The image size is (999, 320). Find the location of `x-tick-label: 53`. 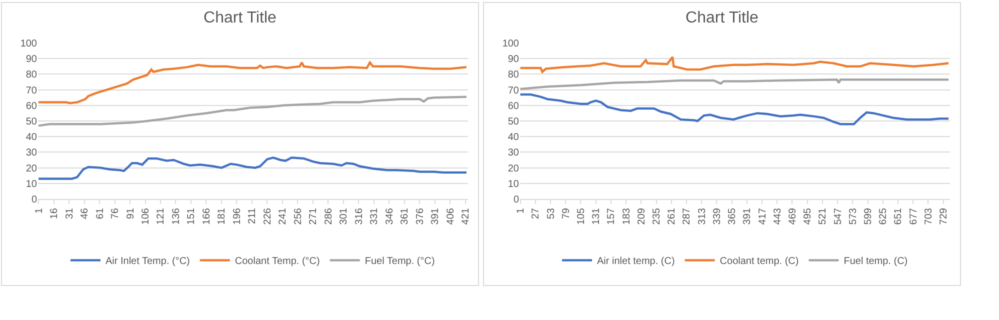

x-tick-label: 53 is located at coordinates (551, 214).